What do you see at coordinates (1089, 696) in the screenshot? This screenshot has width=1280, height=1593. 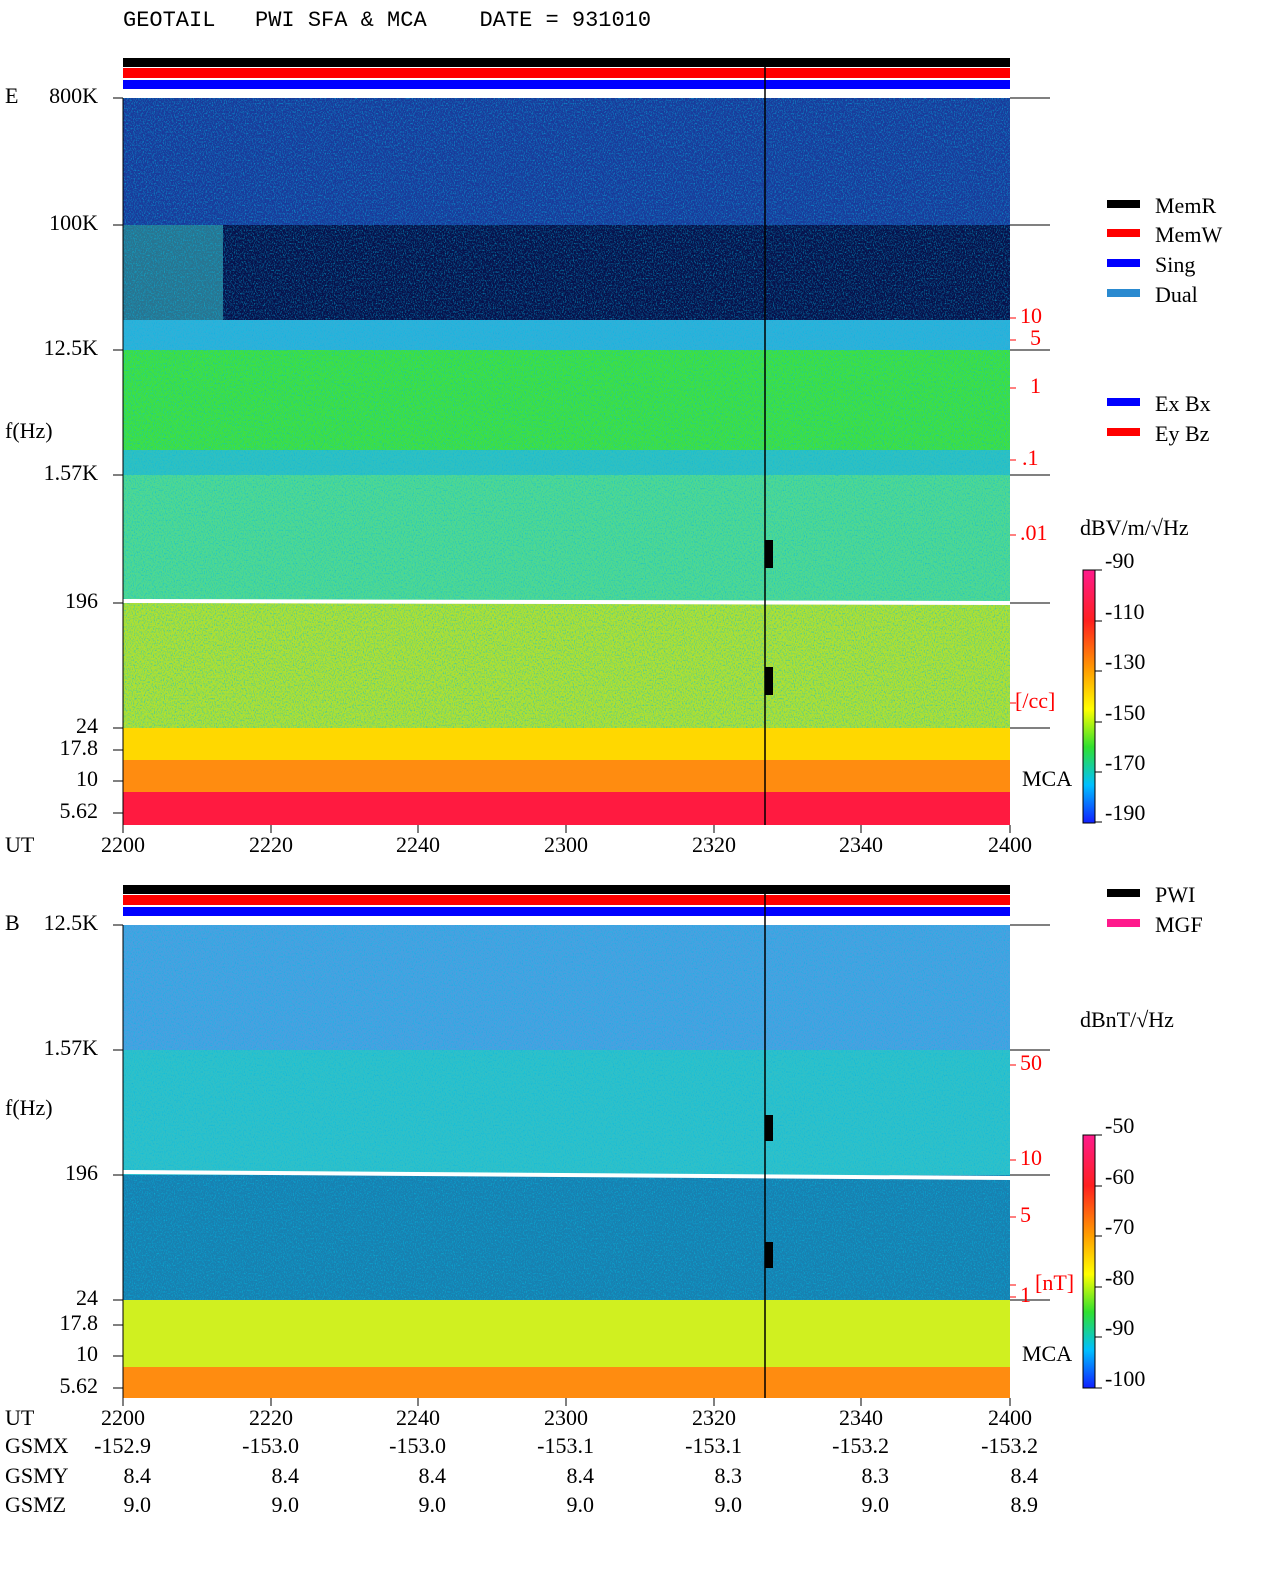 I see `colorbar` at bounding box center [1089, 696].